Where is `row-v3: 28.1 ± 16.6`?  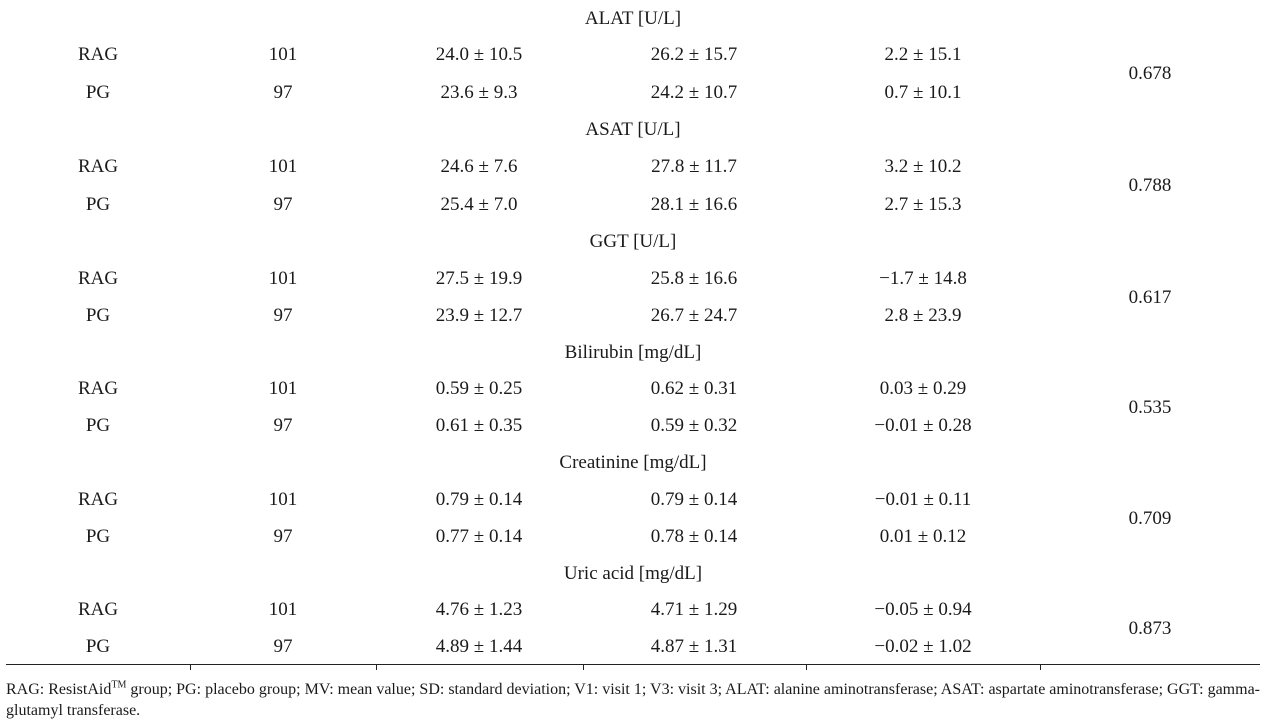 row-v3: 28.1 ± 16.6 is located at coordinates (694, 204).